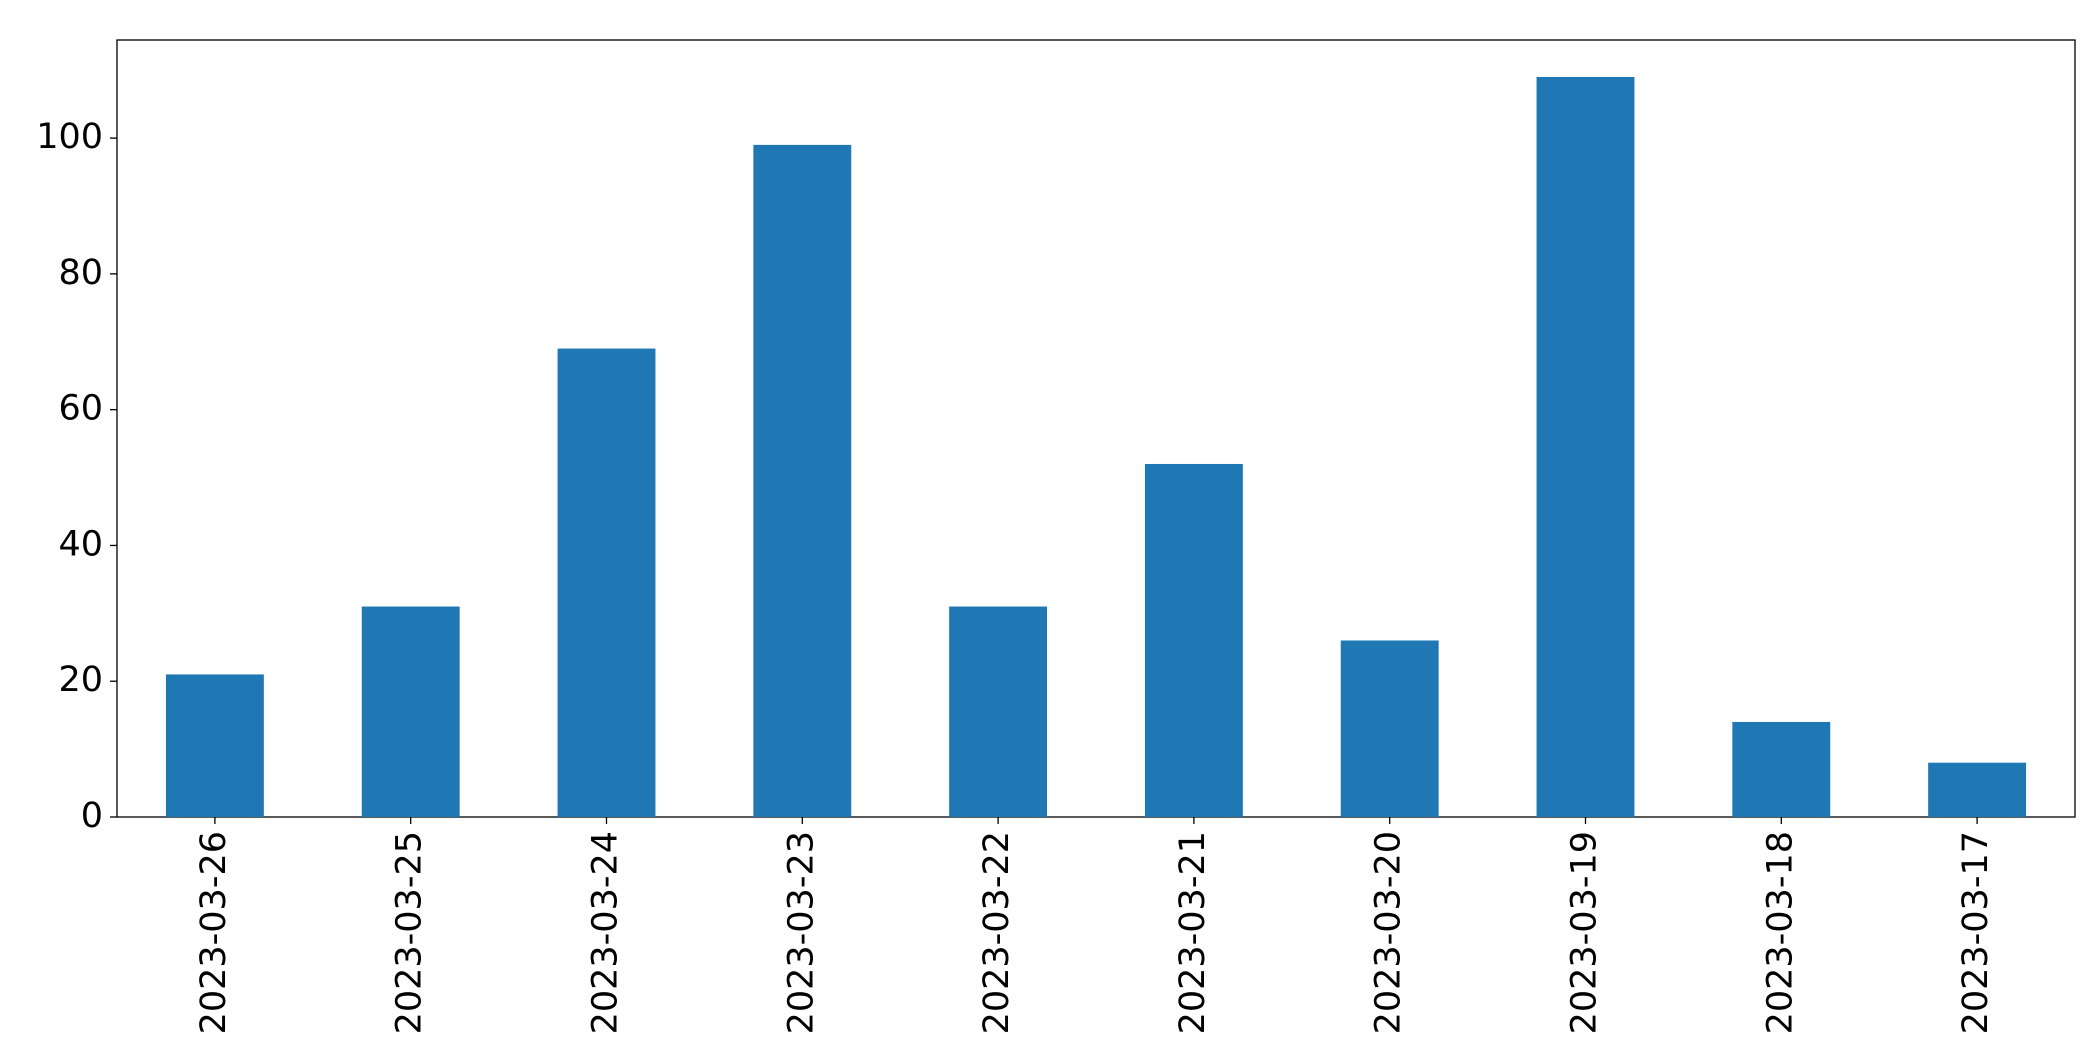  What do you see at coordinates (410, 932) in the screenshot?
I see `x-tick-label: 2023-03-25` at bounding box center [410, 932].